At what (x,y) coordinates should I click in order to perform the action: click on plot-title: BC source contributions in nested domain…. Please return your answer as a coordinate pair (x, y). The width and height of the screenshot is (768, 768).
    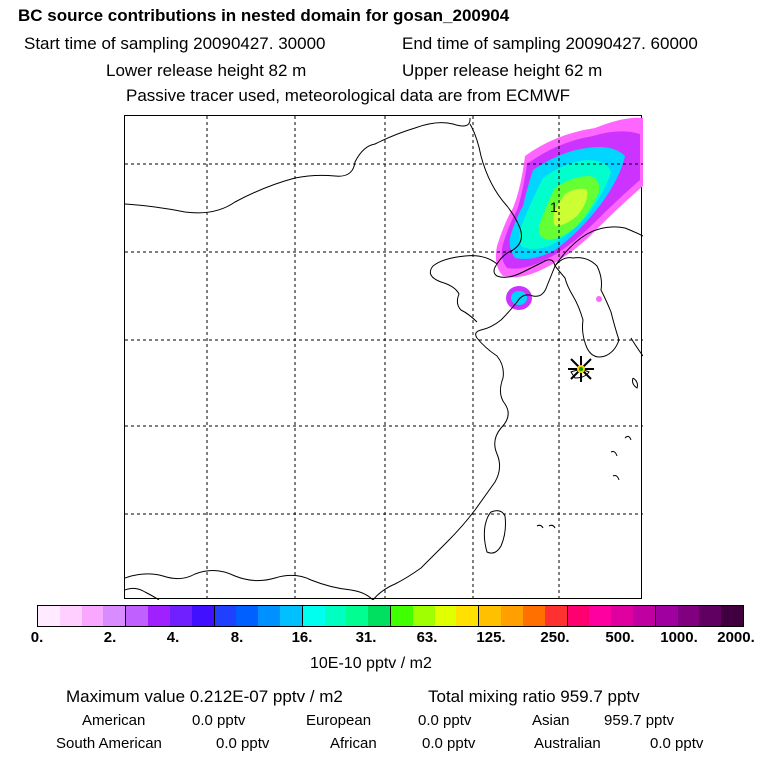
    Looking at the image, I should click on (264, 15).